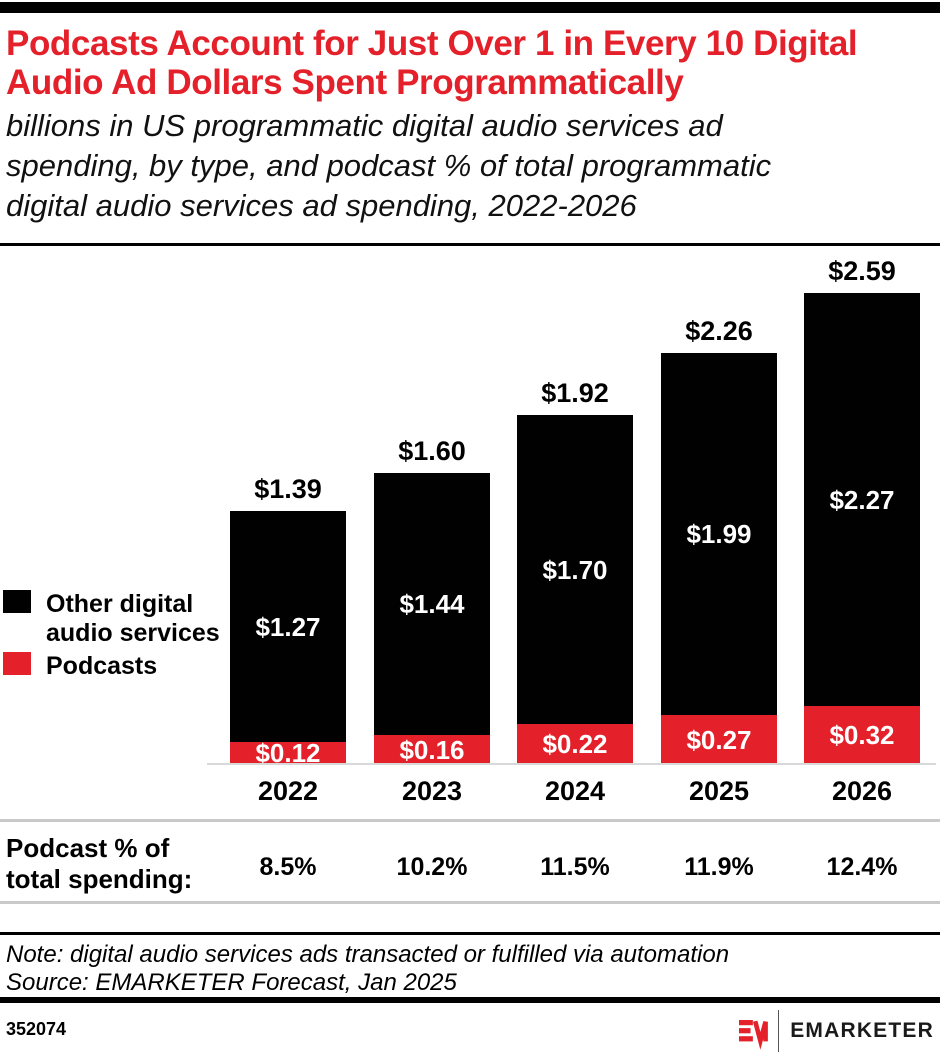 The height and width of the screenshot is (1058, 940). What do you see at coordinates (288, 489) in the screenshot?
I see `bar-total-label-2022: $1.39` at bounding box center [288, 489].